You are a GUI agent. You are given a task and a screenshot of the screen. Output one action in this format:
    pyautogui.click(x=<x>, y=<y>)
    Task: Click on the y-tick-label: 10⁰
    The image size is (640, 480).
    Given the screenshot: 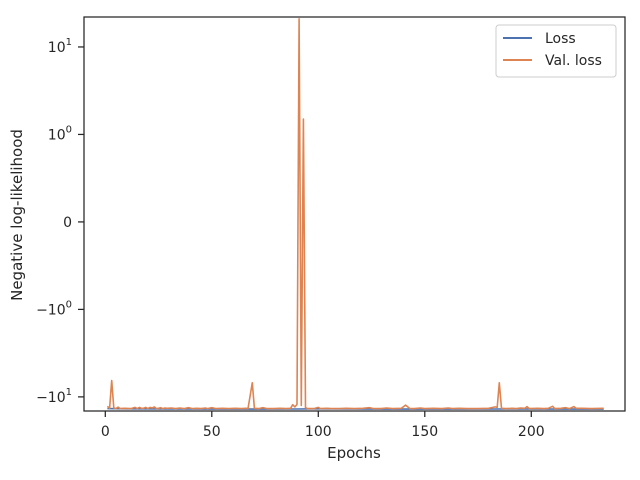 What is the action you would take?
    pyautogui.click(x=60, y=133)
    